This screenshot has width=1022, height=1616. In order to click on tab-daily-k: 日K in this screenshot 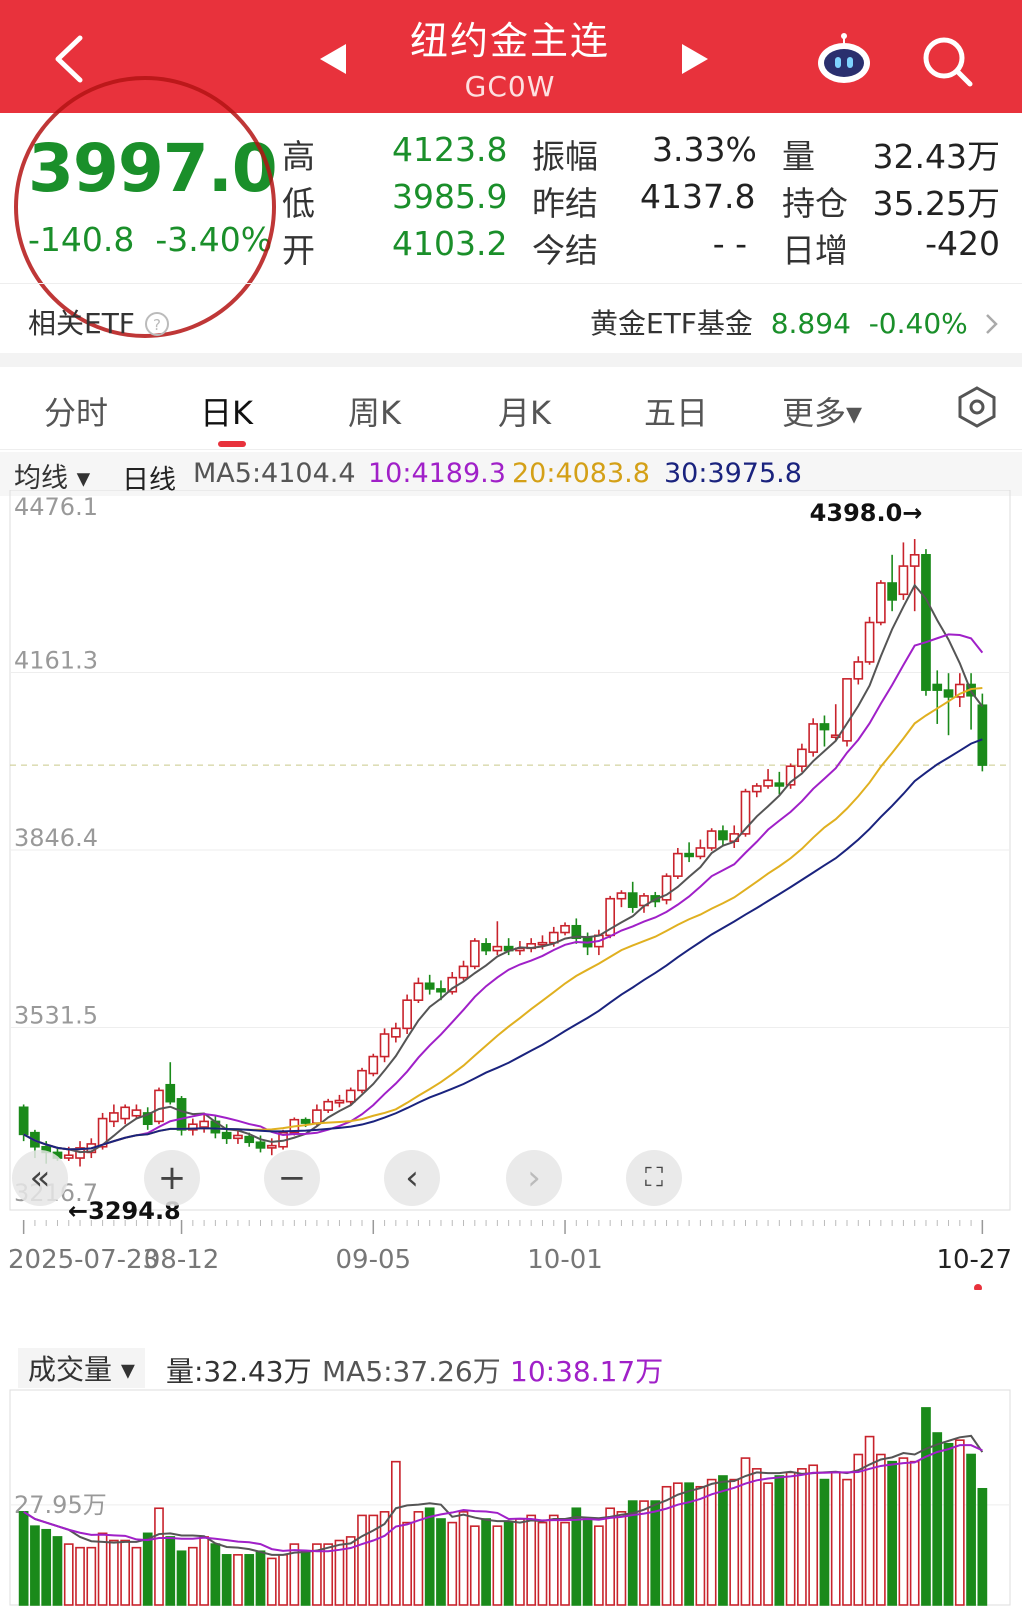, I will do `click(226, 413)`.